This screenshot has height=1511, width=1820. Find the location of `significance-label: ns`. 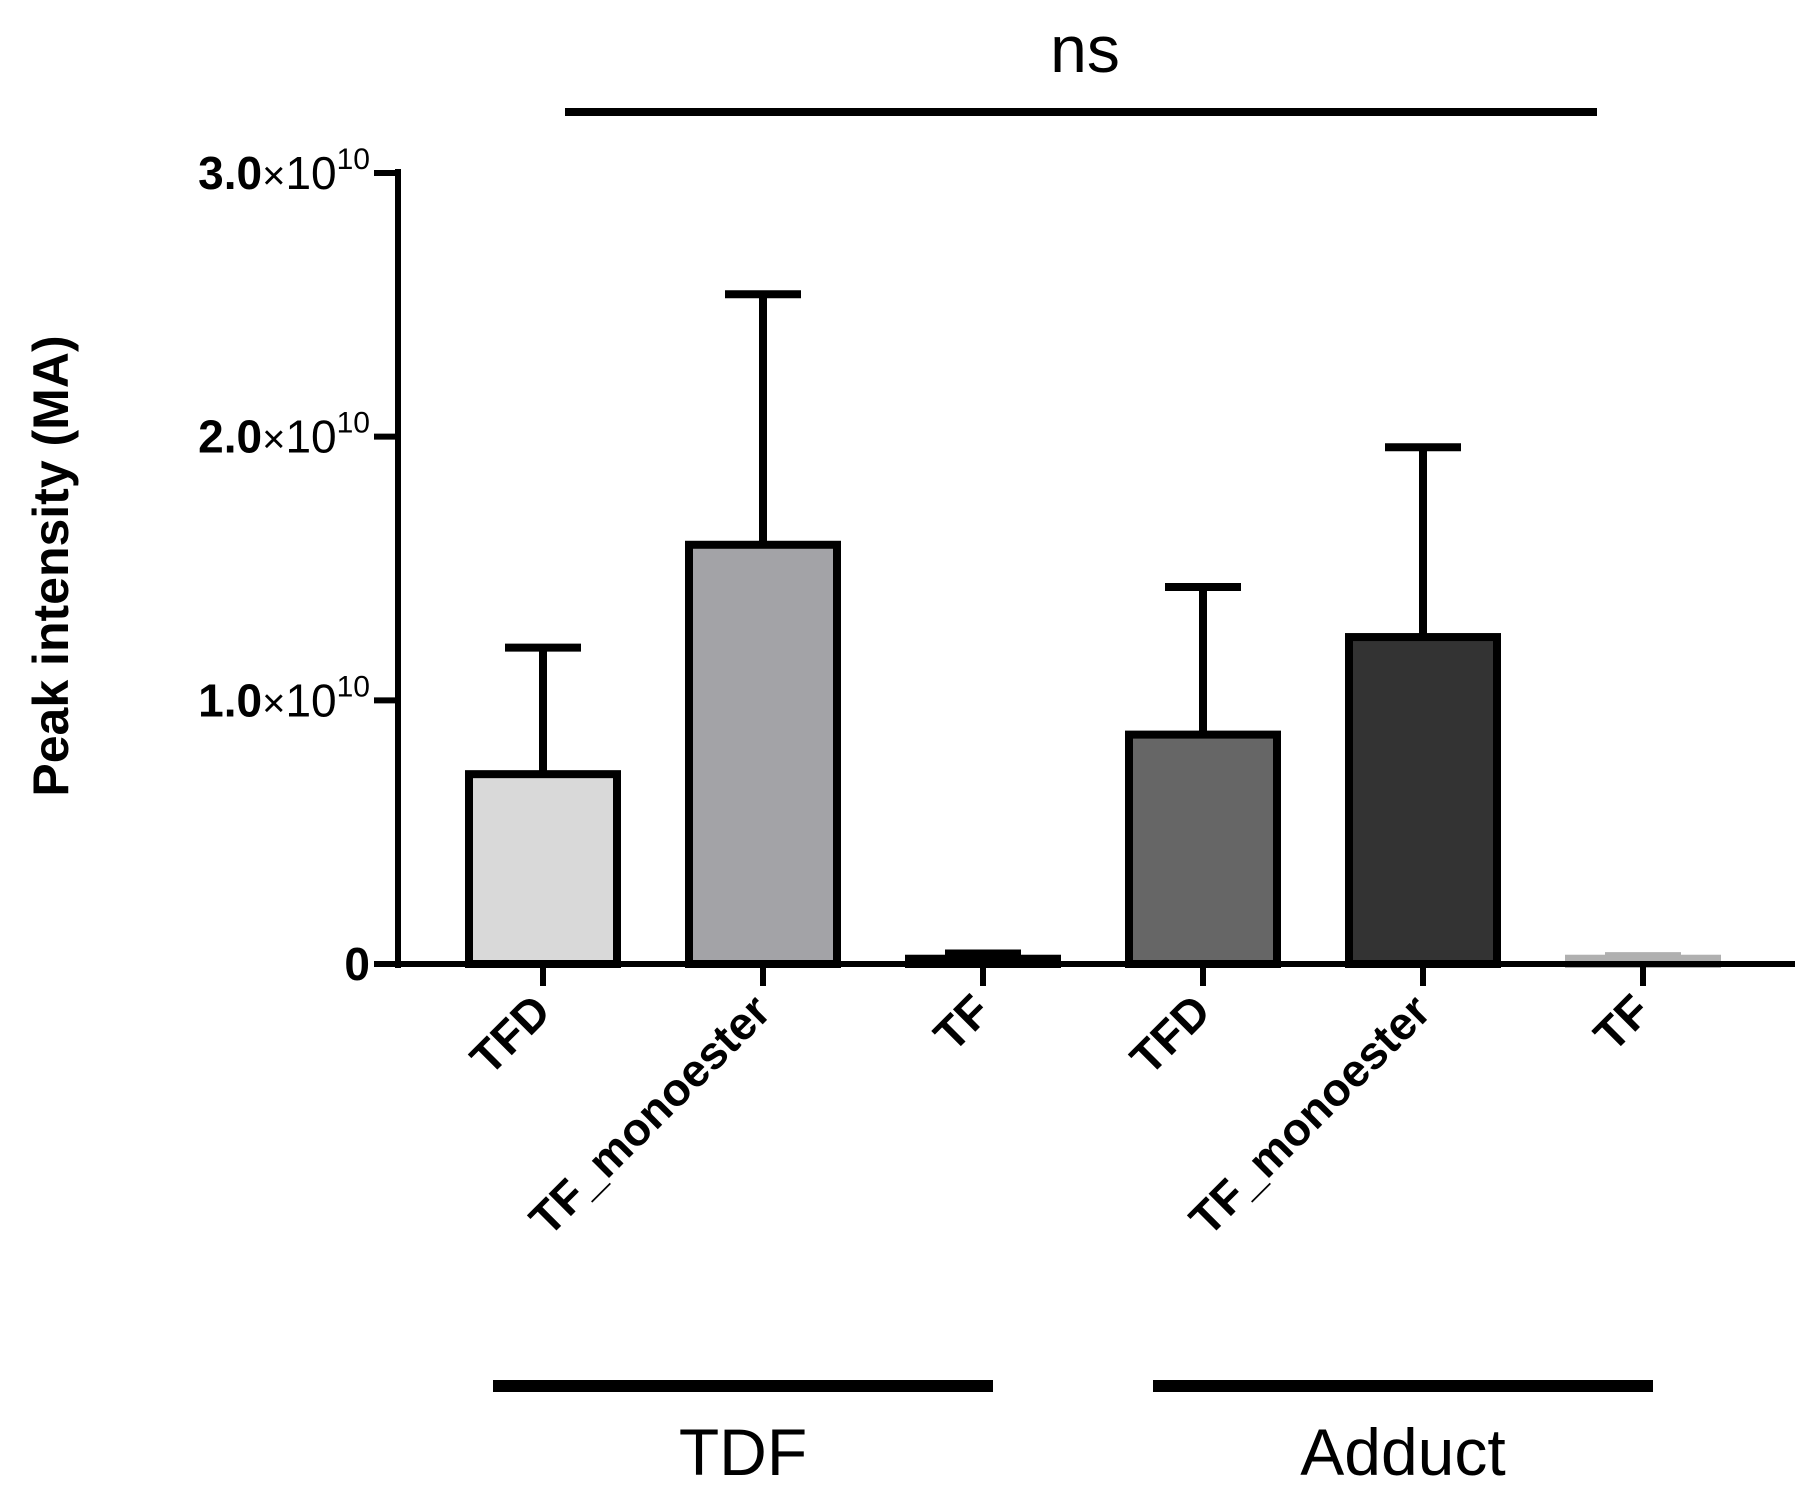

significance-label: ns is located at coordinates (1085, 49).